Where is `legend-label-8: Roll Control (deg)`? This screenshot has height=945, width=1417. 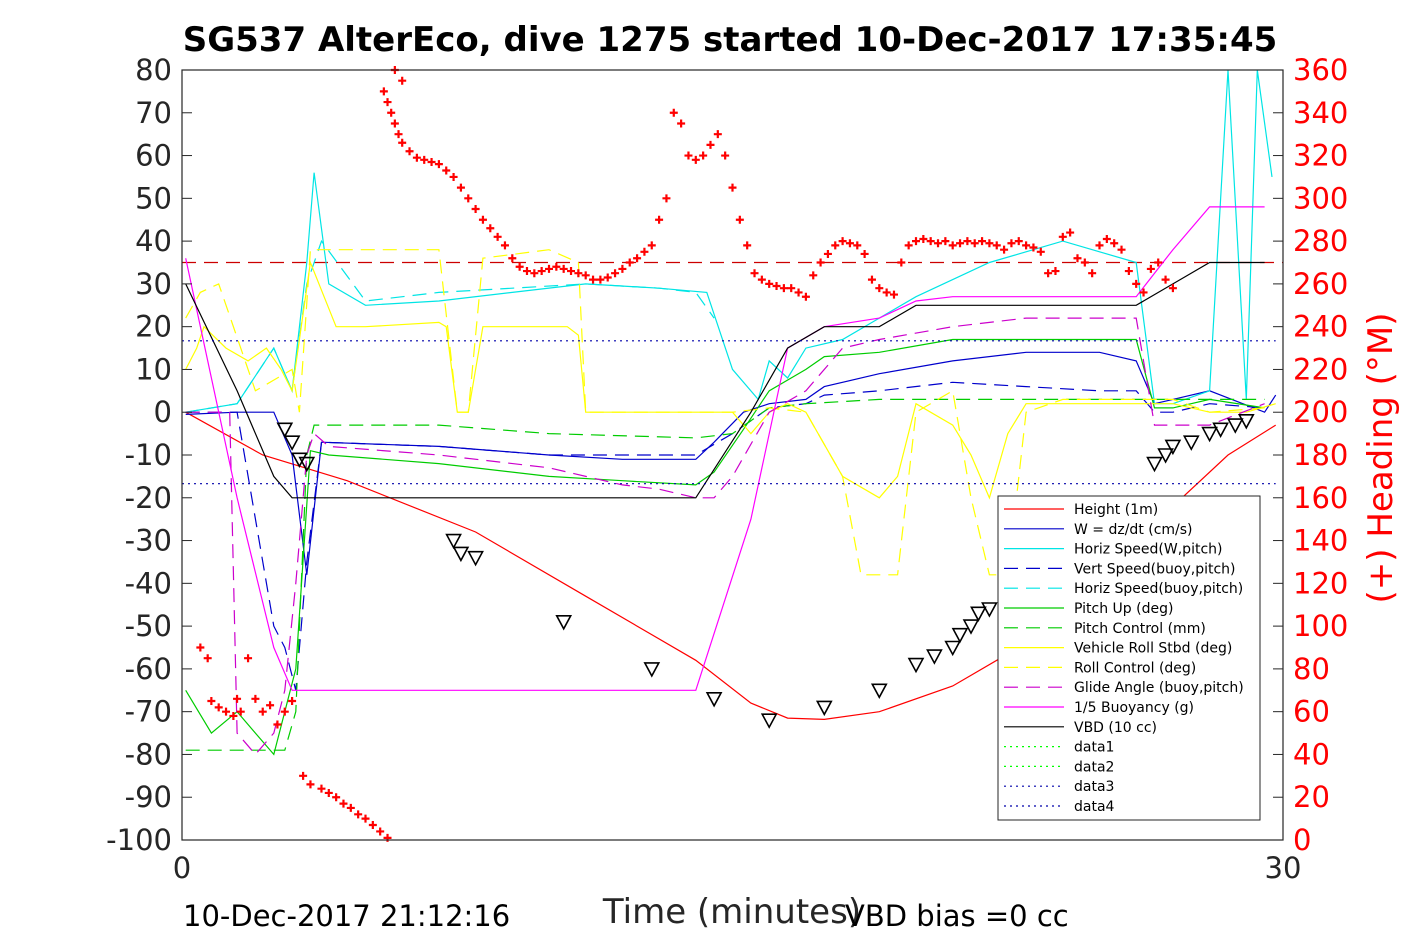
legend-label-8: Roll Control (deg) is located at coordinates (1135, 668).